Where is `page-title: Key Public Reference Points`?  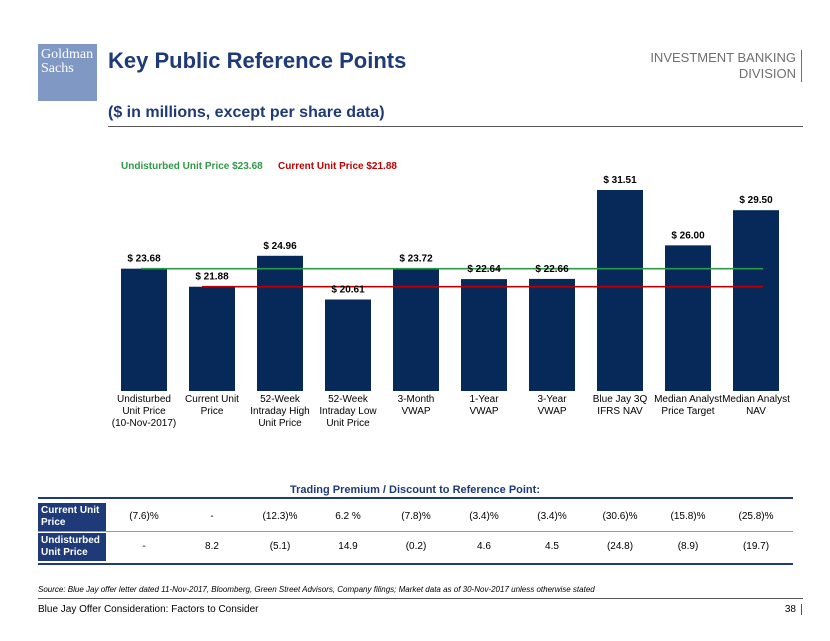 page-title: Key Public Reference Points is located at coordinates (257, 60).